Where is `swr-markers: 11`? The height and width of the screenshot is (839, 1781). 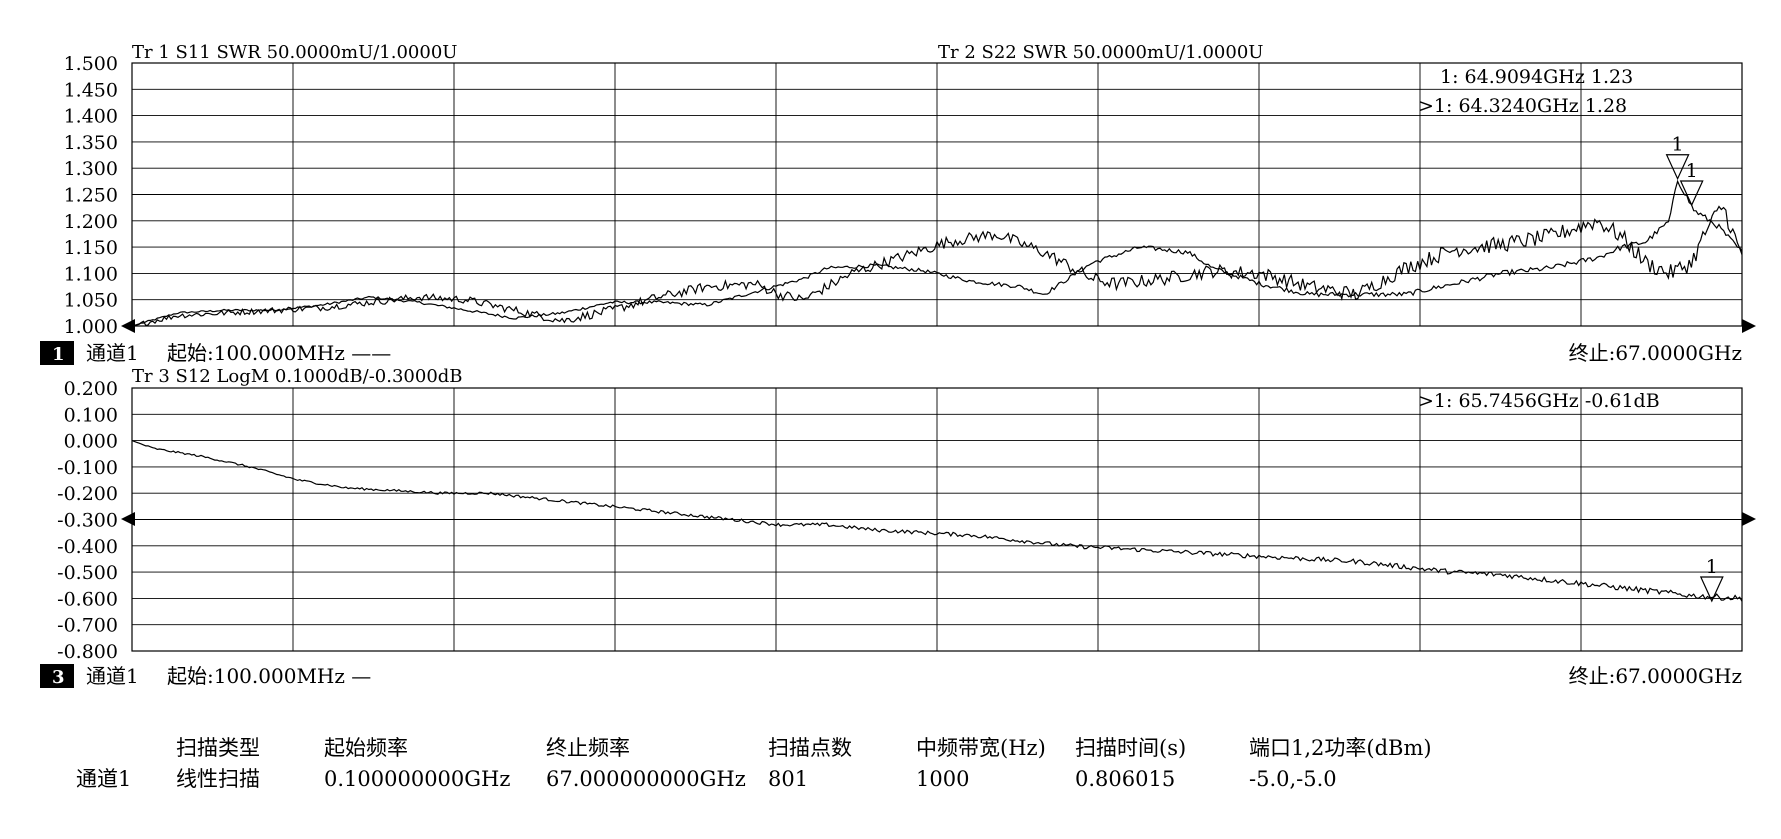 swr-markers: 11 is located at coordinates (1684, 170).